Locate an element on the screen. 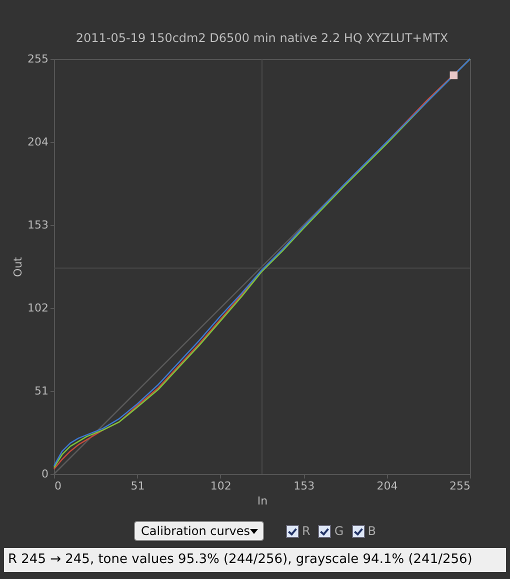  text: B is located at coordinates (372, 531).